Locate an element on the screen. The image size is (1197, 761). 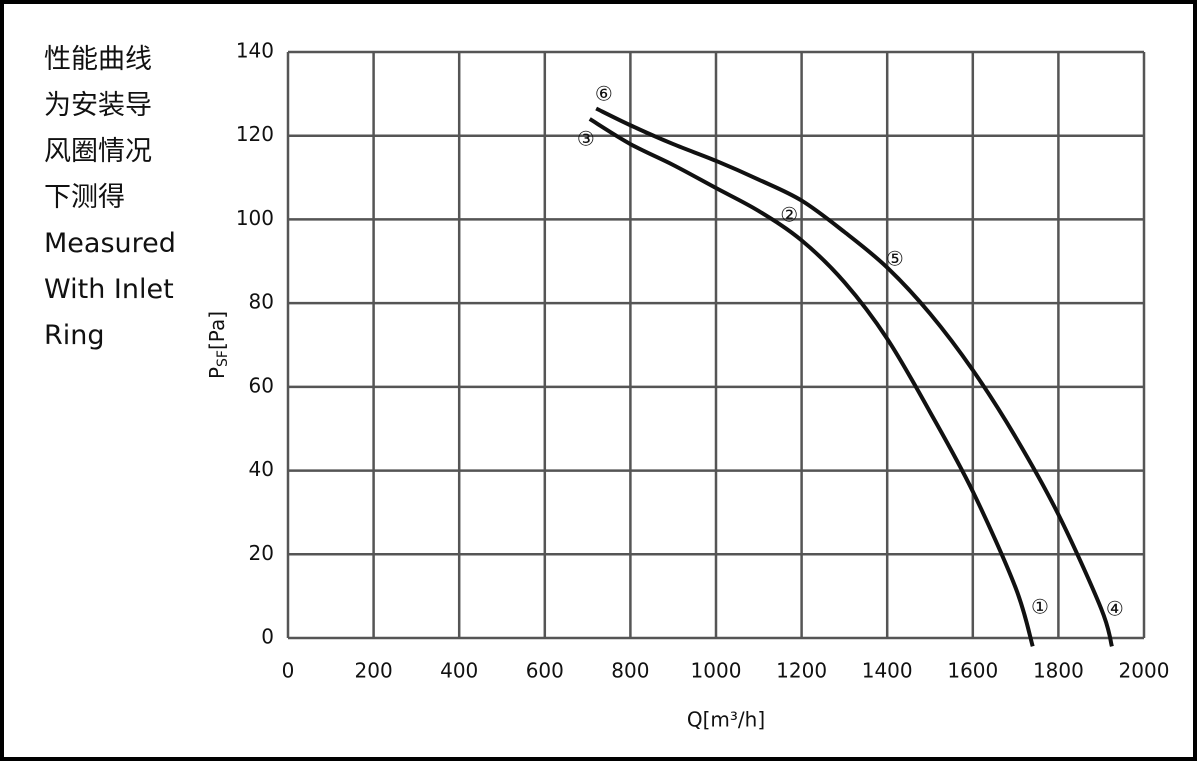
y-tick-label: 40 is located at coordinates (261, 469).